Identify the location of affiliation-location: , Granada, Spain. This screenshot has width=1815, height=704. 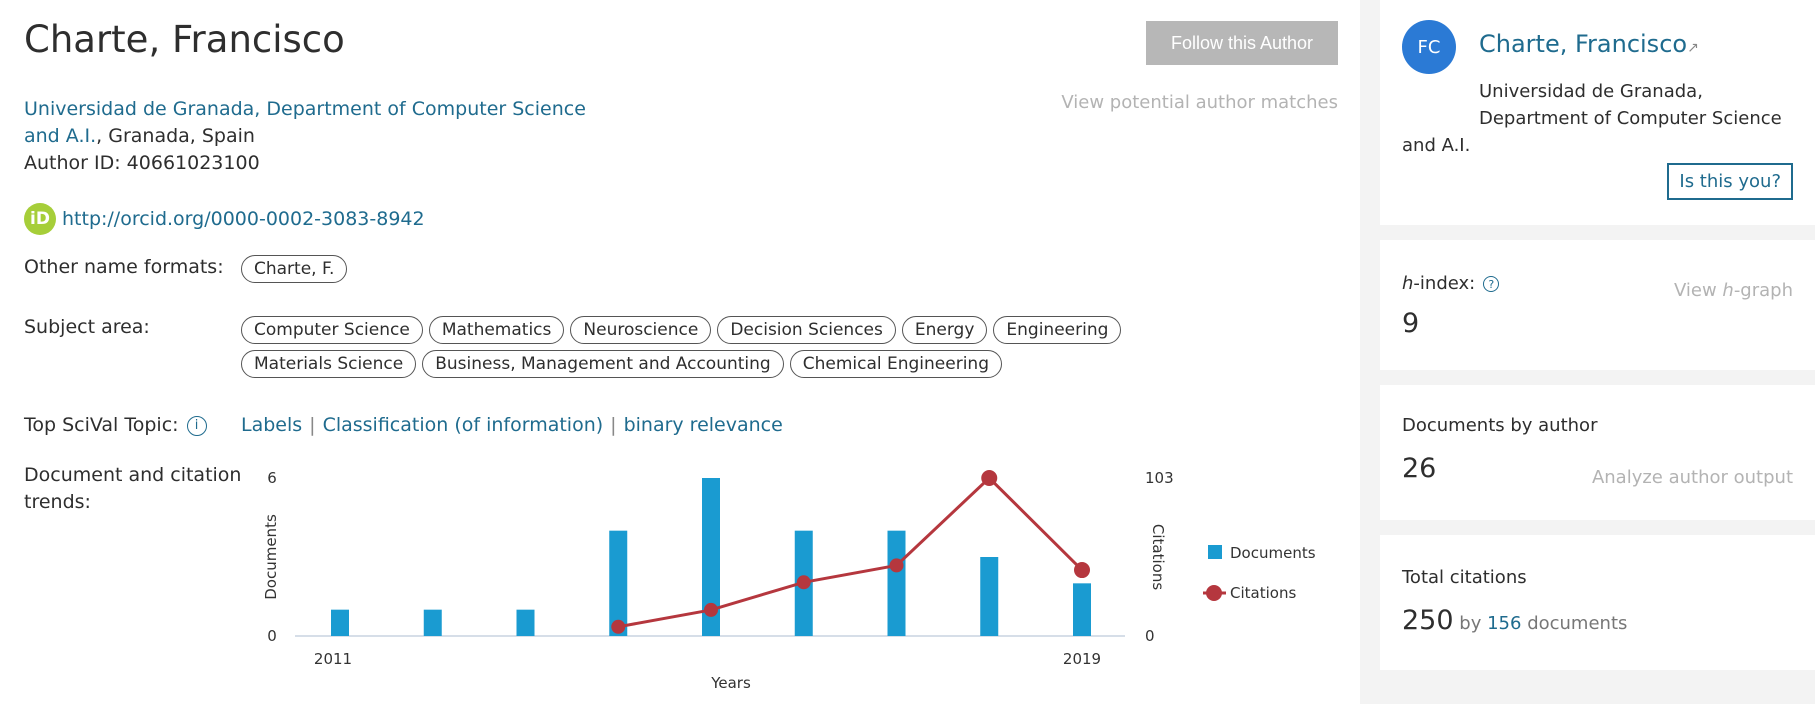
(175, 136).